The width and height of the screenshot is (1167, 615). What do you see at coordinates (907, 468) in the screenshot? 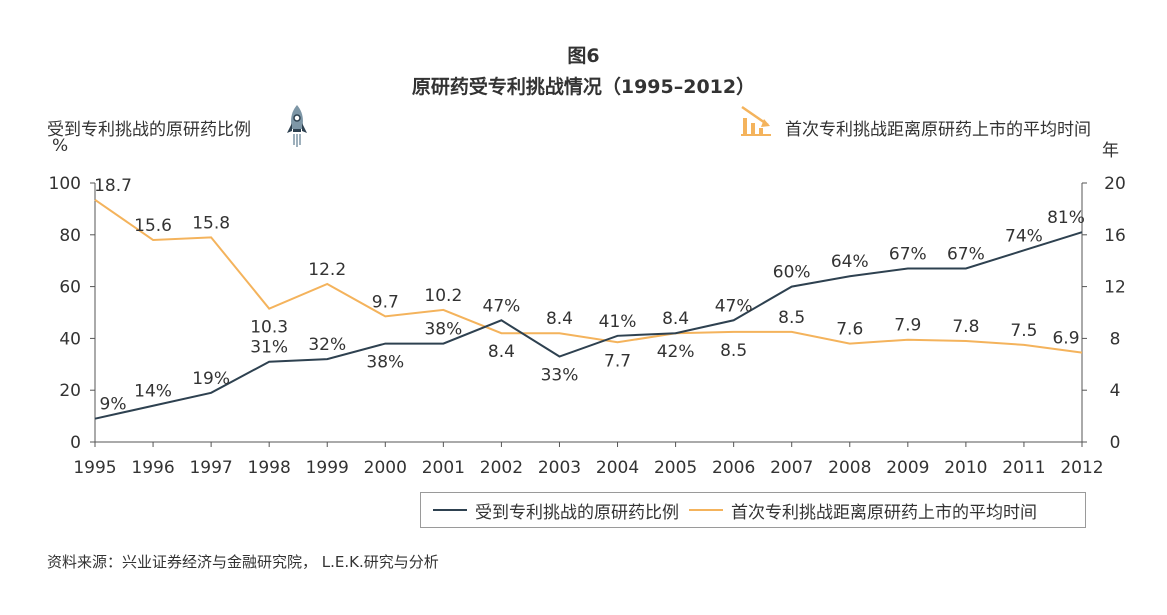
I see `x-tick-label: 2009` at bounding box center [907, 468].